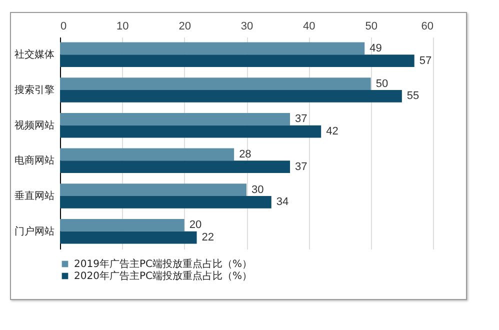 This screenshot has height=330, width=499. What do you see at coordinates (208, 238) in the screenshot?
I see `data-label: 22` at bounding box center [208, 238].